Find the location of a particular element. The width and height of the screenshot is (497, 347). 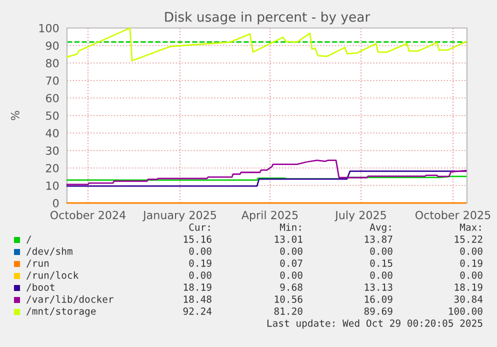

y-tick-label: 20 is located at coordinates (52, 168).